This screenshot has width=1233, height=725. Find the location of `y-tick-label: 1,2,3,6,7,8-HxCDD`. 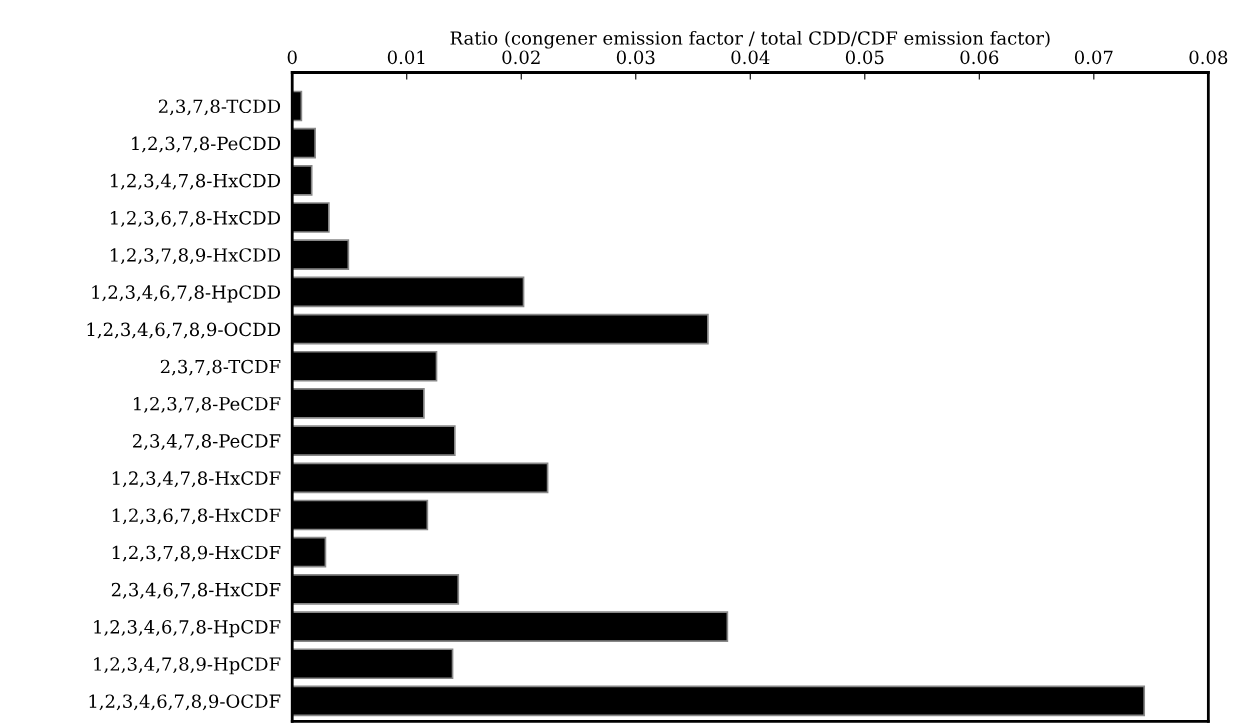

y-tick-label: 1,2,3,6,7,8-HxCDD is located at coordinates (195, 218).